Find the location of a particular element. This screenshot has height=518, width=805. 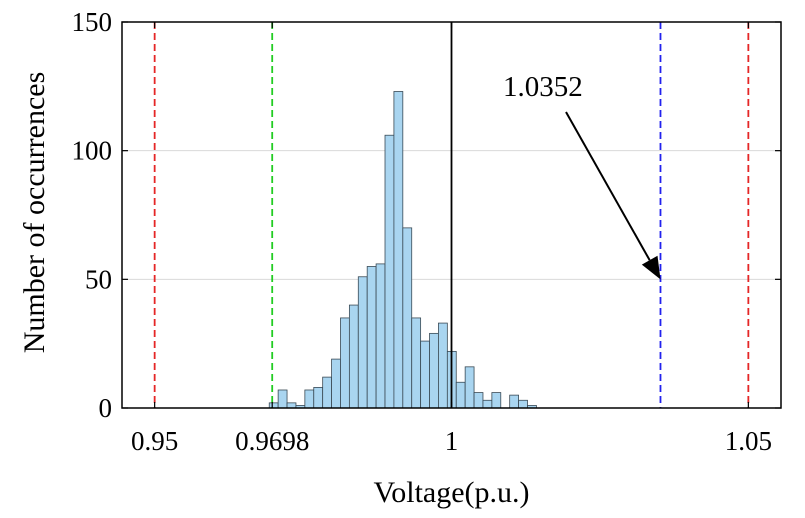

x-tick-label: 0.9698 is located at coordinates (272, 441).